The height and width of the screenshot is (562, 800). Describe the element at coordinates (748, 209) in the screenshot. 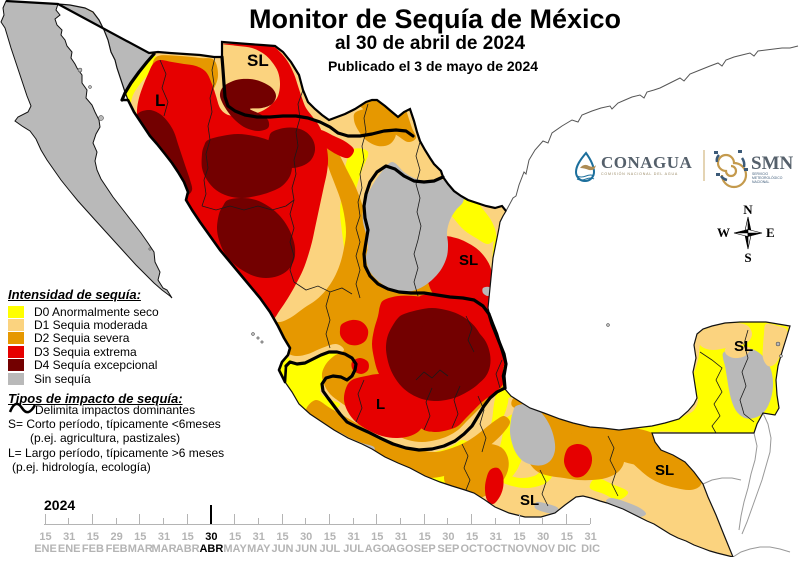

I see `svg-text: N` at that location.